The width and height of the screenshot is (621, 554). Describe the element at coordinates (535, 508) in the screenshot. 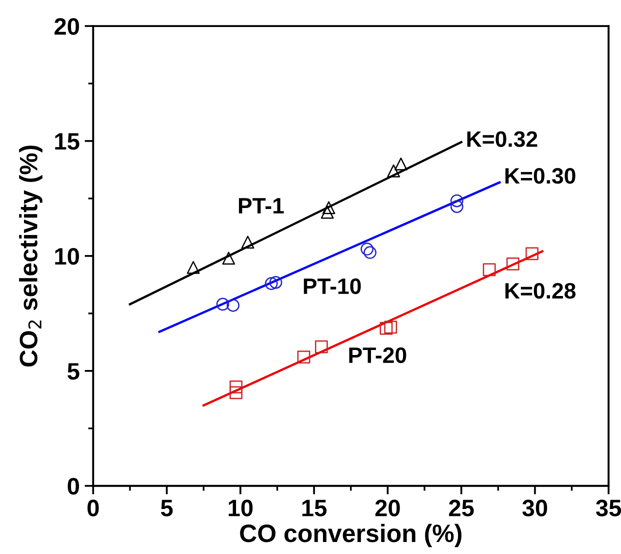

I see `x-tick-label: 30` at that location.